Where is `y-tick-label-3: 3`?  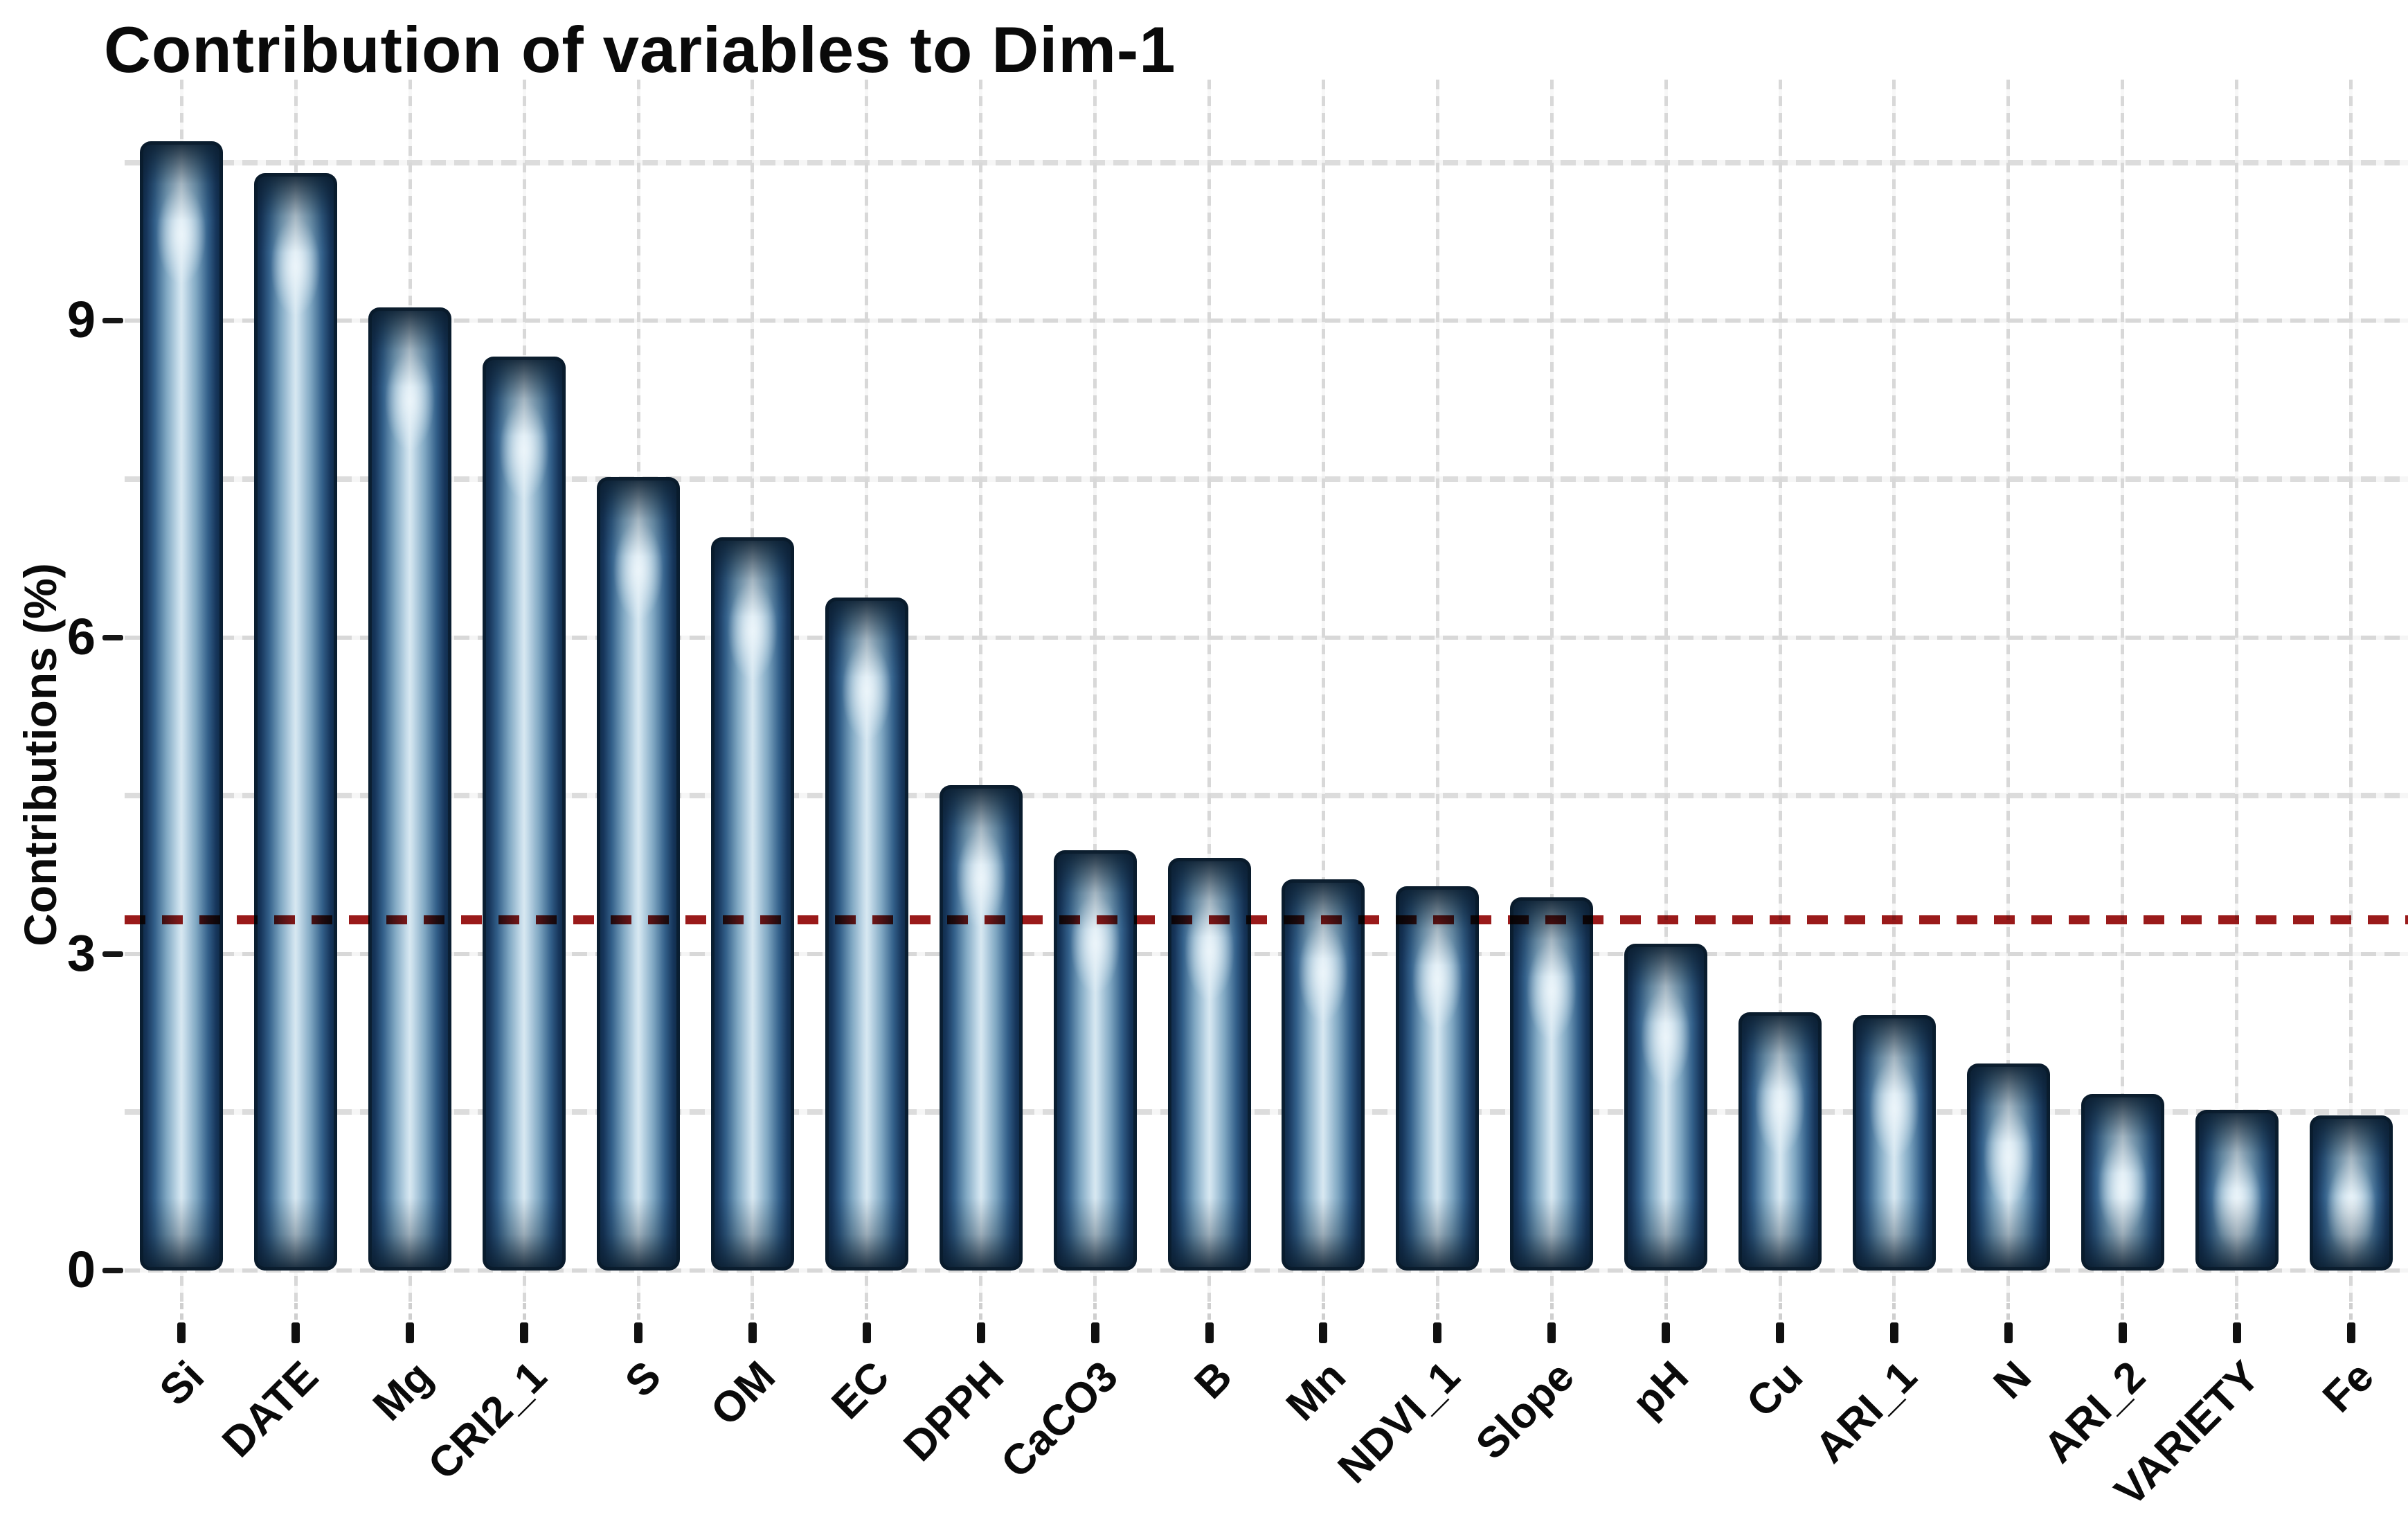
y-tick-label-3: 3 is located at coordinates (81, 953).